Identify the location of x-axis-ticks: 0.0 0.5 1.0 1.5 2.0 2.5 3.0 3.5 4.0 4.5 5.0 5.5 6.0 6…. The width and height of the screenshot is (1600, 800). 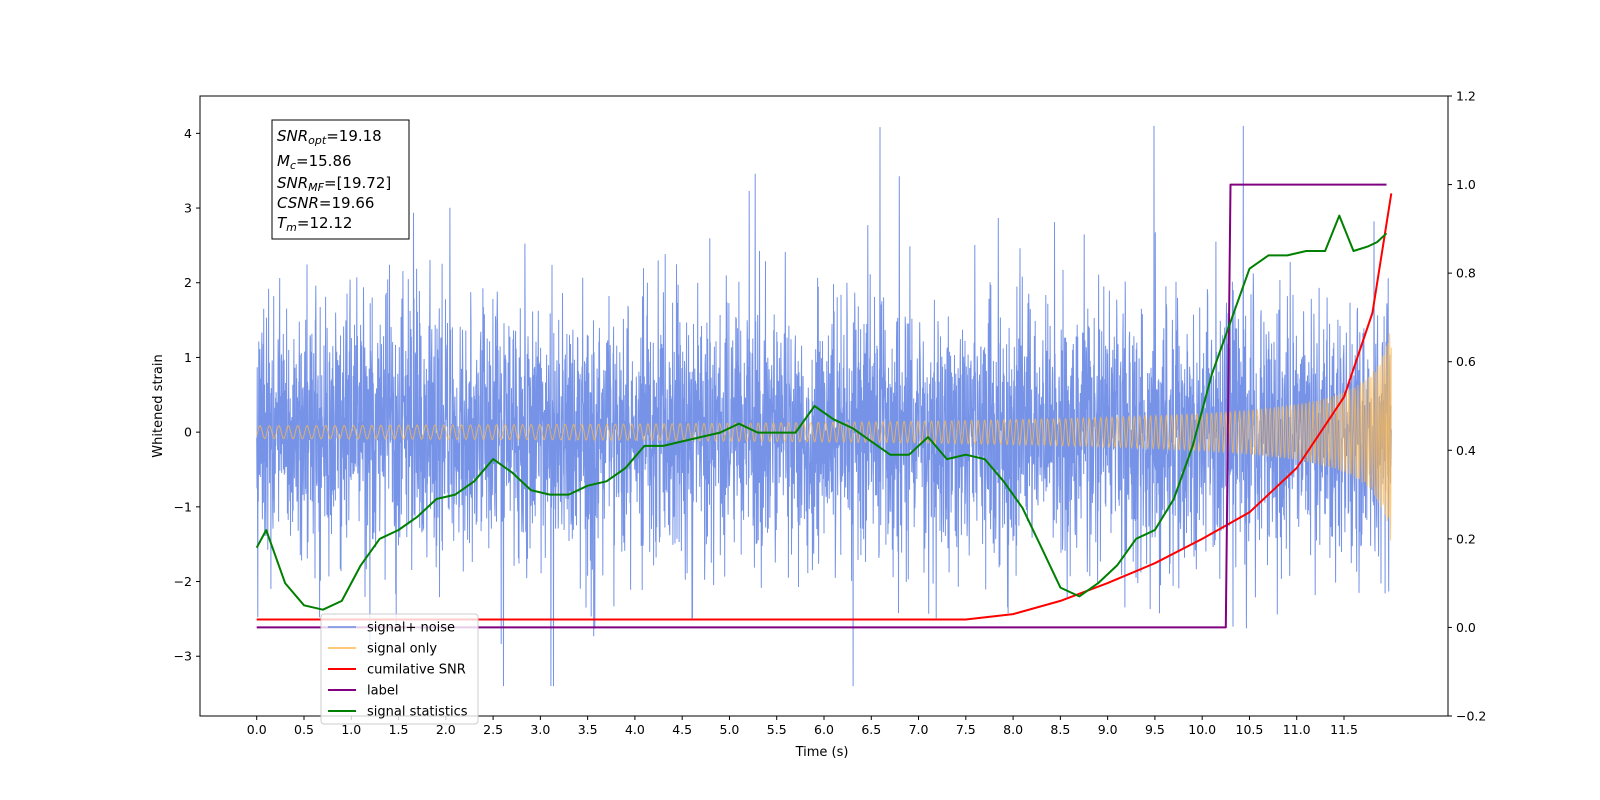
(802, 726).